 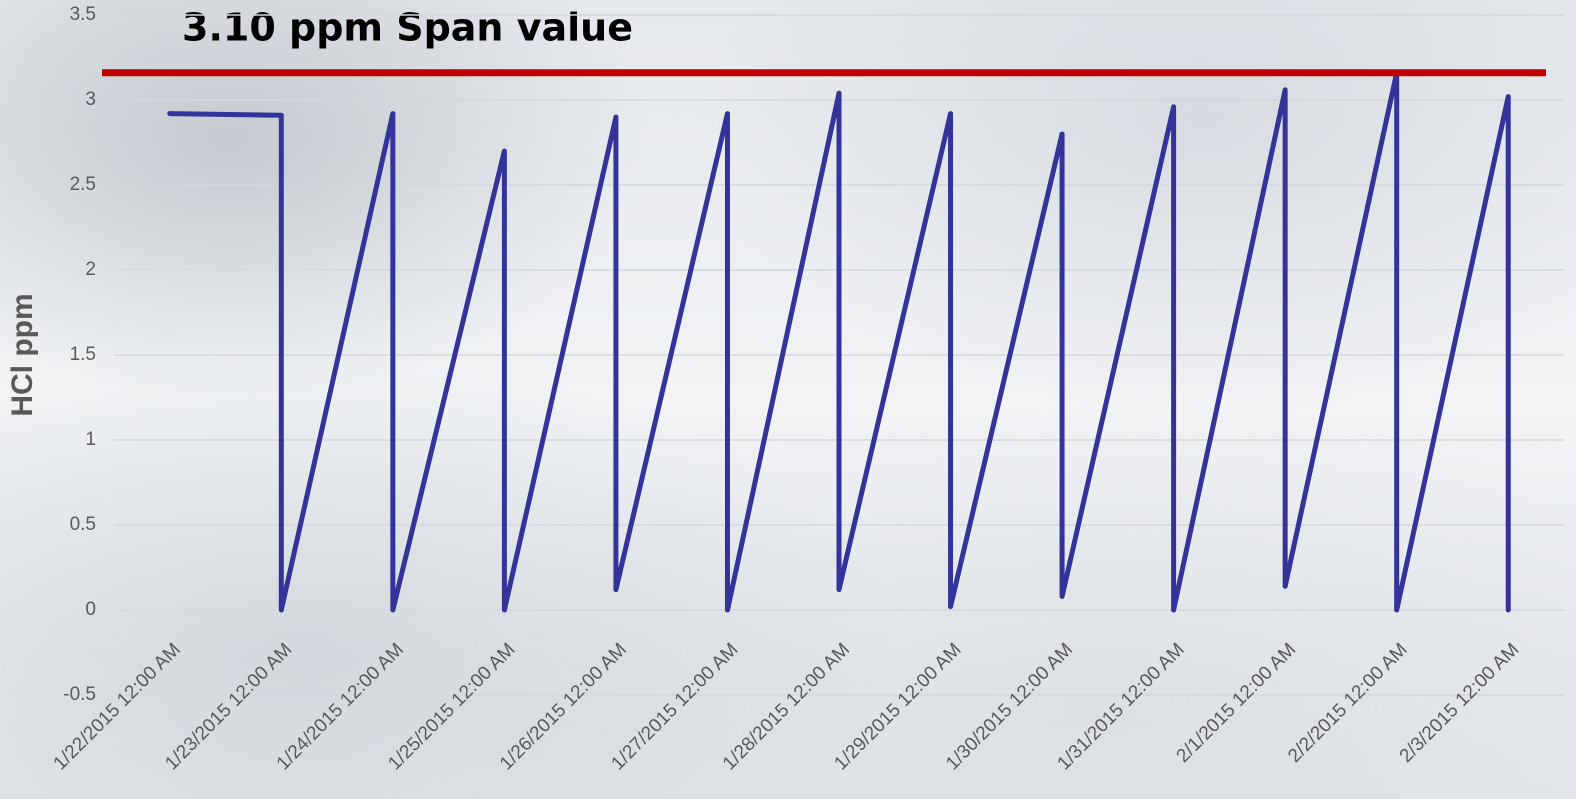 I want to click on y-tick-label: 1.5, so click(x=83, y=354).